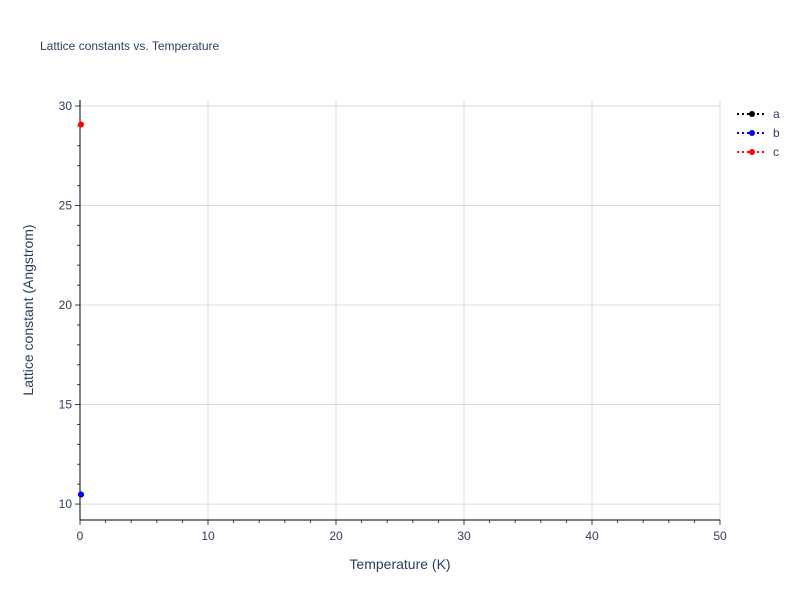 The width and height of the screenshot is (800, 605). Describe the element at coordinates (752, 152) in the screenshot. I see `legend-marker-c` at that location.